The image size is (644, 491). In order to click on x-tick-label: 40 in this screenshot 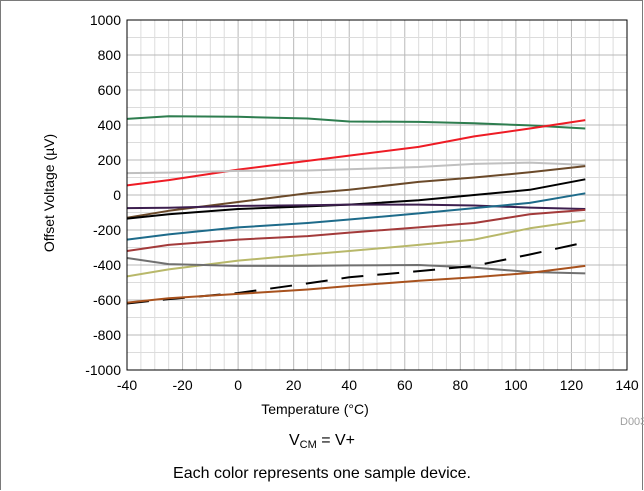, I will do `click(349, 385)`.